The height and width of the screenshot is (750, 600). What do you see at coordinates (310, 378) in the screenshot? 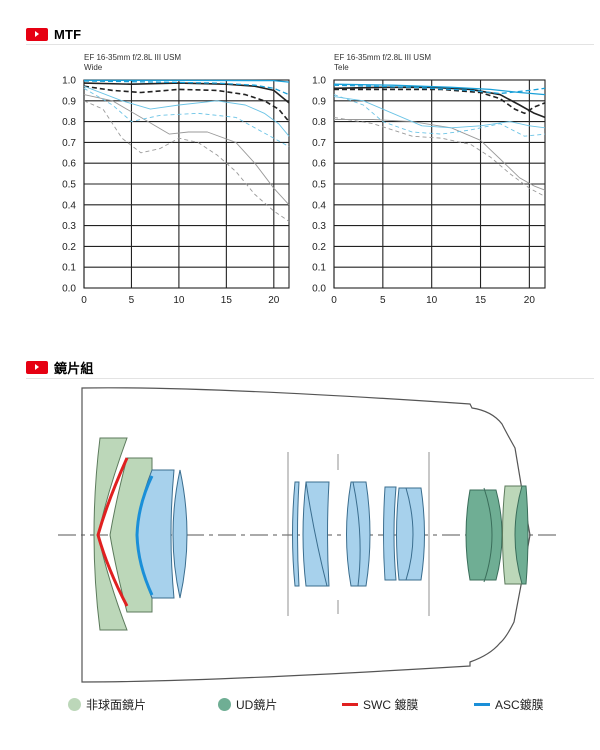
I see `elements-section-divider` at bounding box center [310, 378].